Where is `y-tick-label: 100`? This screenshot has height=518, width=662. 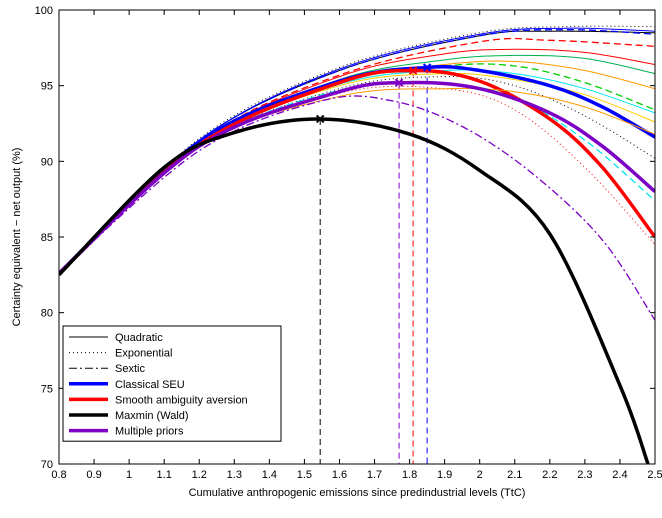
y-tick-label: 100 is located at coordinates (44, 11).